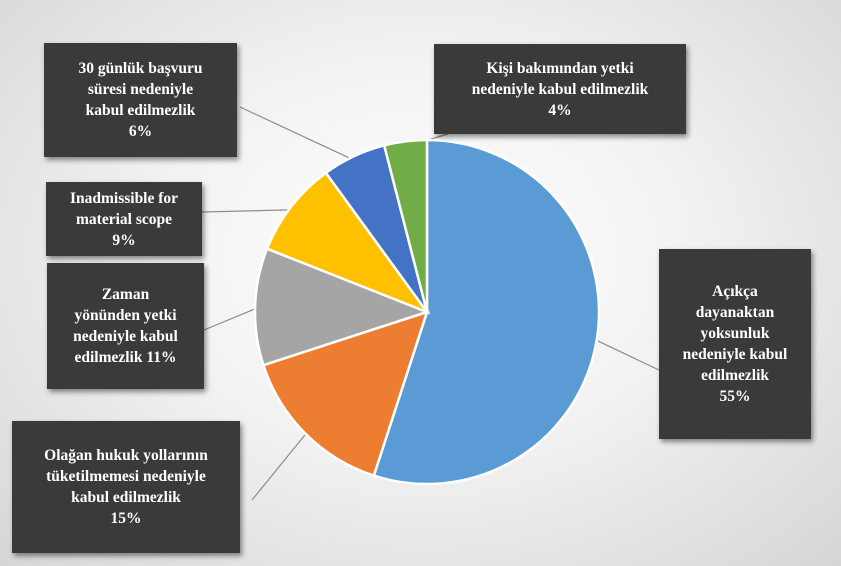 Image resolution: width=841 pixels, height=566 pixels. What do you see at coordinates (248, 211) in the screenshot?
I see `leader-line-material-scope` at bounding box center [248, 211].